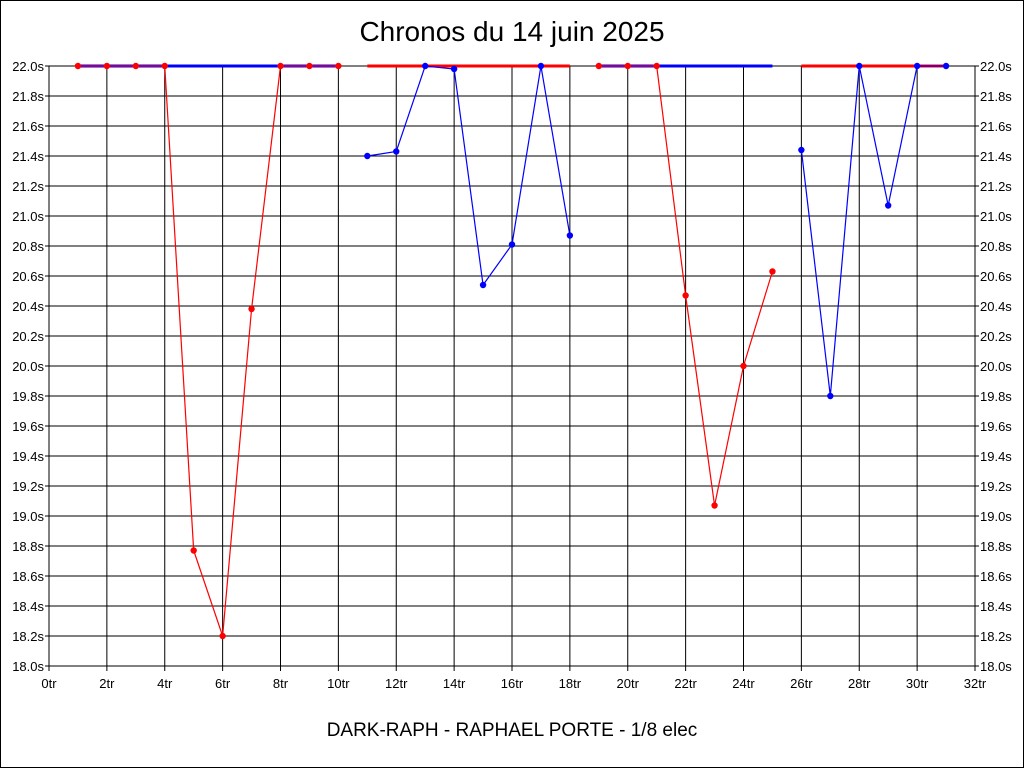 The width and height of the screenshot is (1024, 768). What do you see at coordinates (801, 683) in the screenshot?
I see `x-tick-label: 26tr` at bounding box center [801, 683].